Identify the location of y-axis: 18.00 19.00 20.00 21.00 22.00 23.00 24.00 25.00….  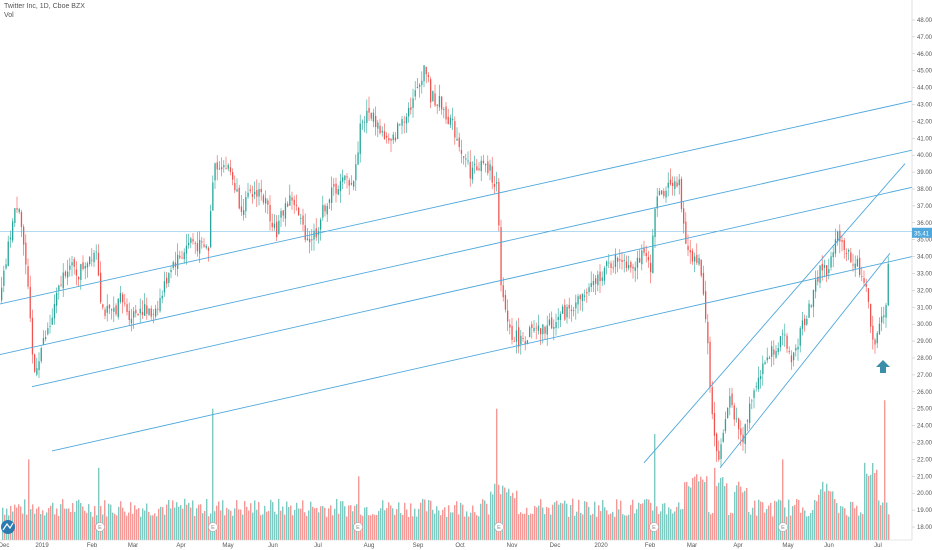
(921, 270).